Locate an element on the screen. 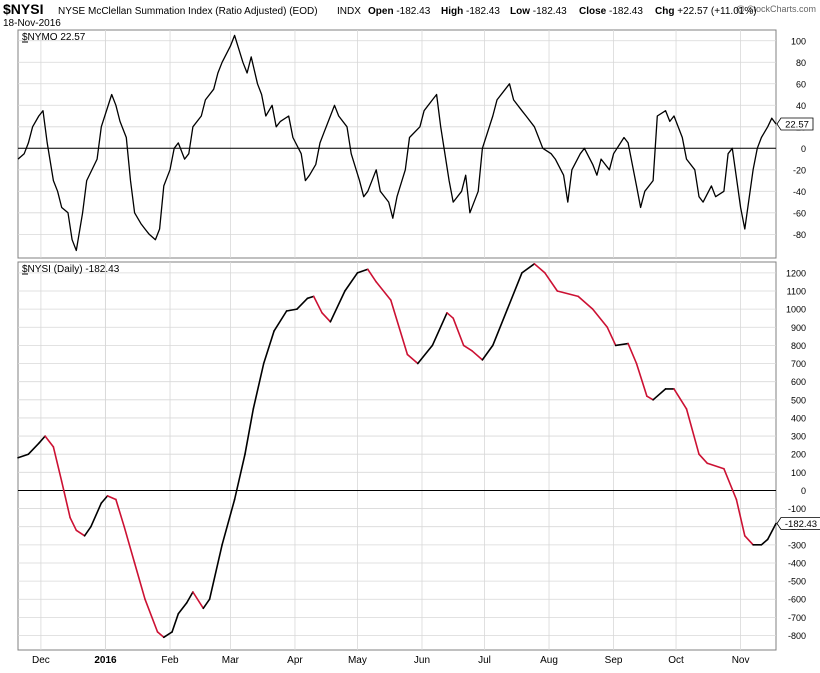 This screenshot has width=820, height=673. y-tick-label: 40 is located at coordinates (801, 106).